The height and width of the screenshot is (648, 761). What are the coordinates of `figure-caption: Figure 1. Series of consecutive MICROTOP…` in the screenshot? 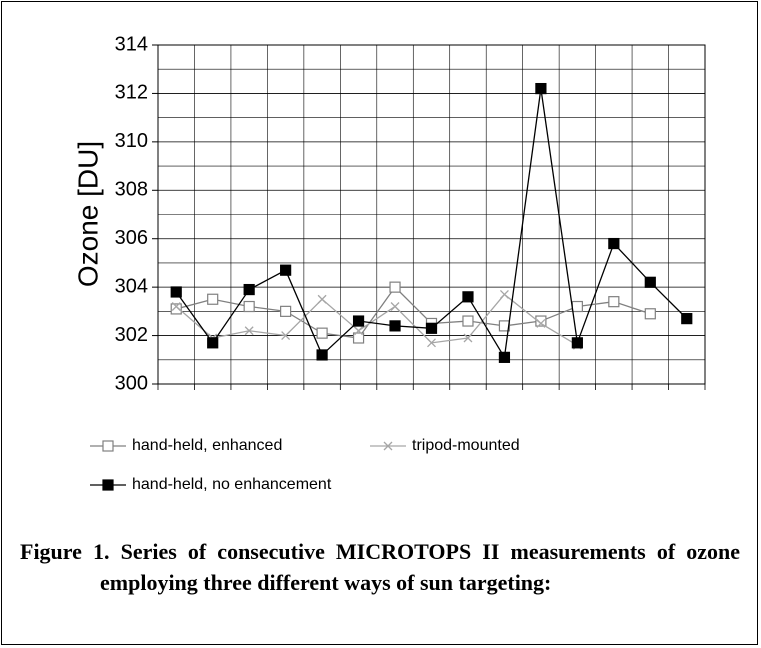 It's located at (380, 567).